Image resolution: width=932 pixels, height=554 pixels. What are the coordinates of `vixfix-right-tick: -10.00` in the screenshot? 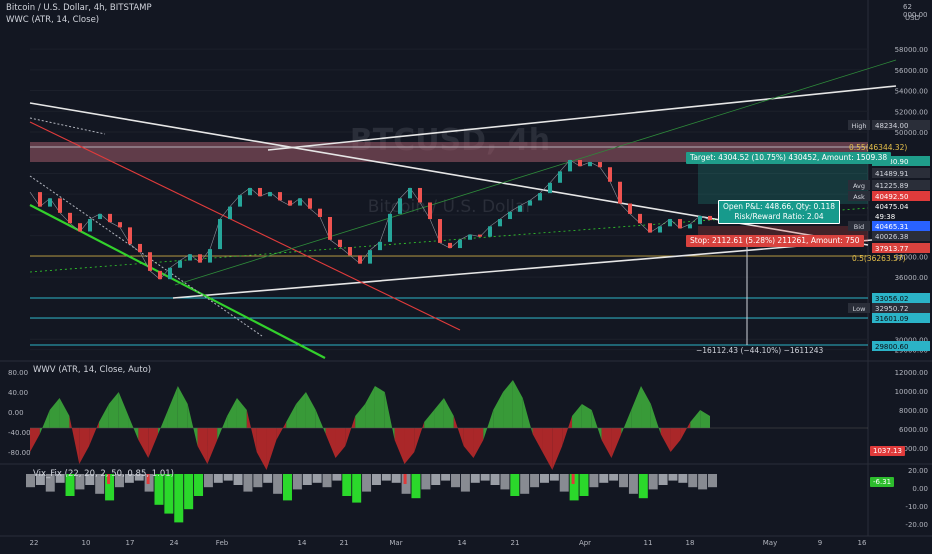 It's located at (916, 507).